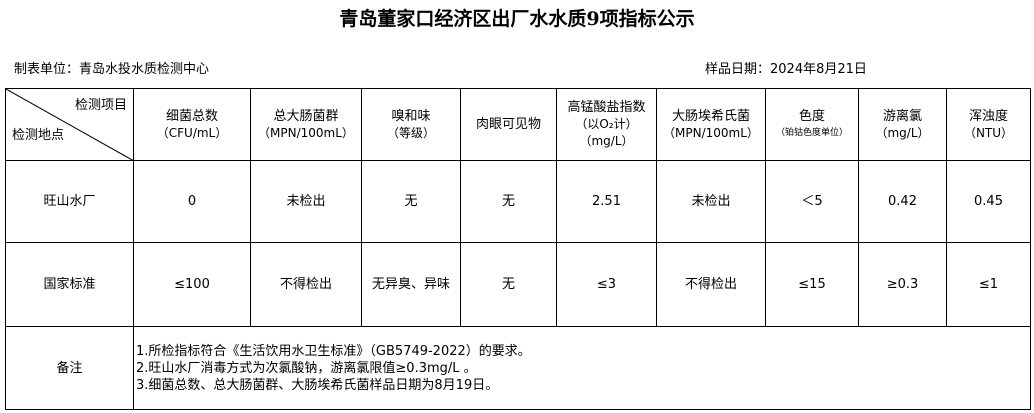  I want to click on corner-header-cell: 检测项目 检测地点, so click(69, 124).